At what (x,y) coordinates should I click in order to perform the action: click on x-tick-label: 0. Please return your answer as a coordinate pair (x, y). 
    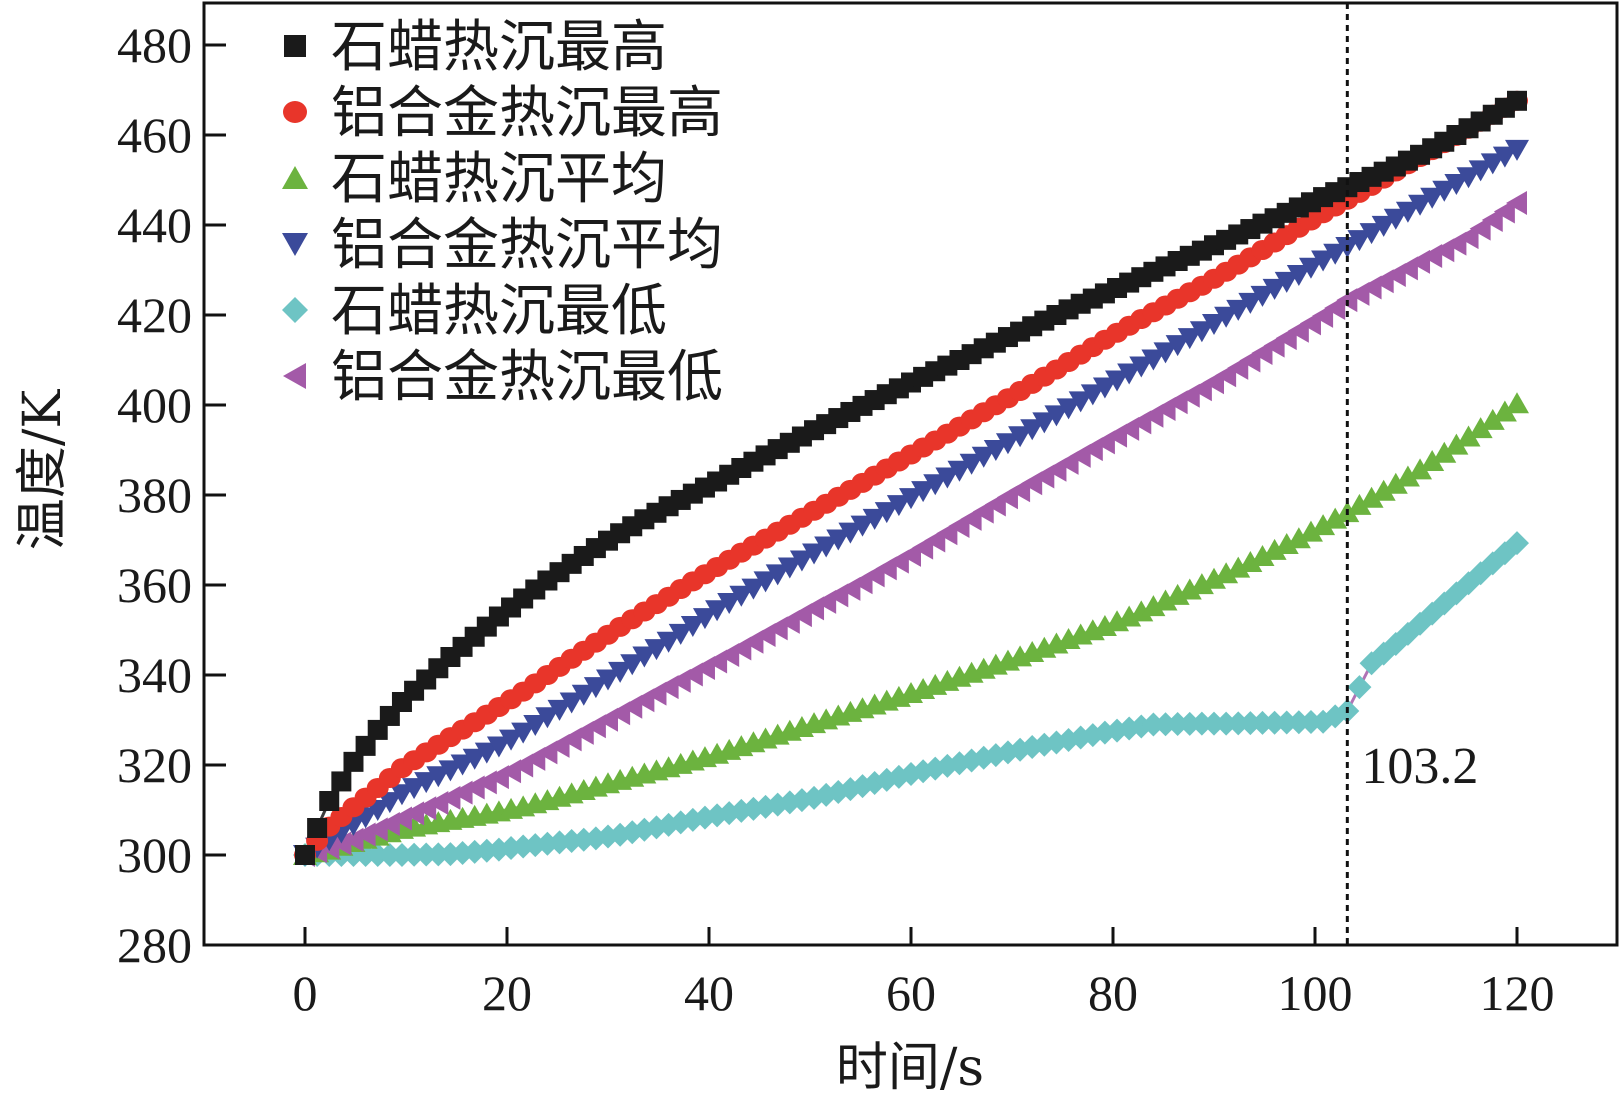
    Looking at the image, I should click on (305, 993).